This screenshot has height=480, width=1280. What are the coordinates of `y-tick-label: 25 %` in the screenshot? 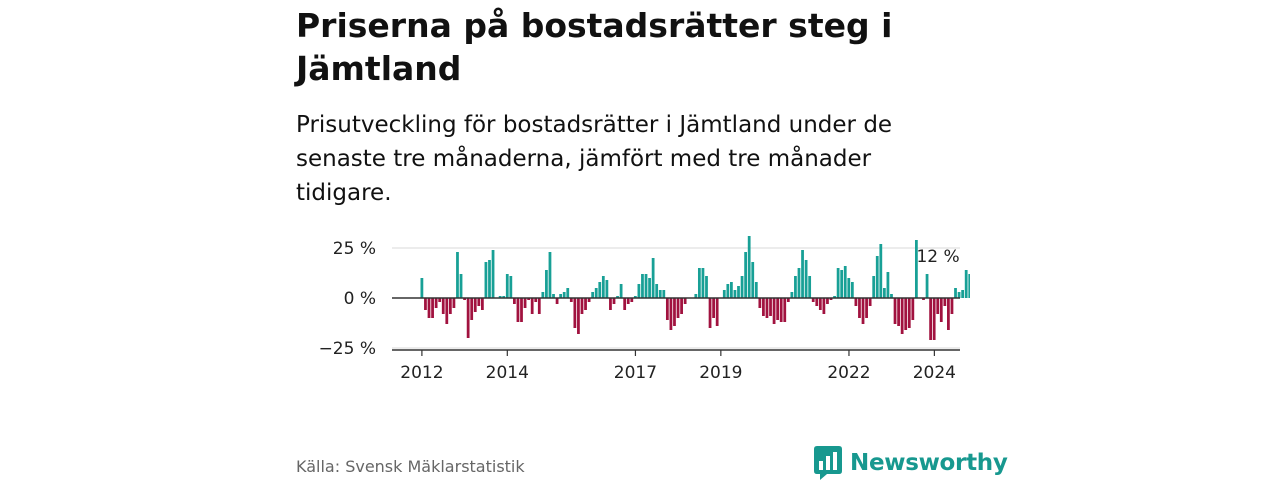 It's located at (354, 249).